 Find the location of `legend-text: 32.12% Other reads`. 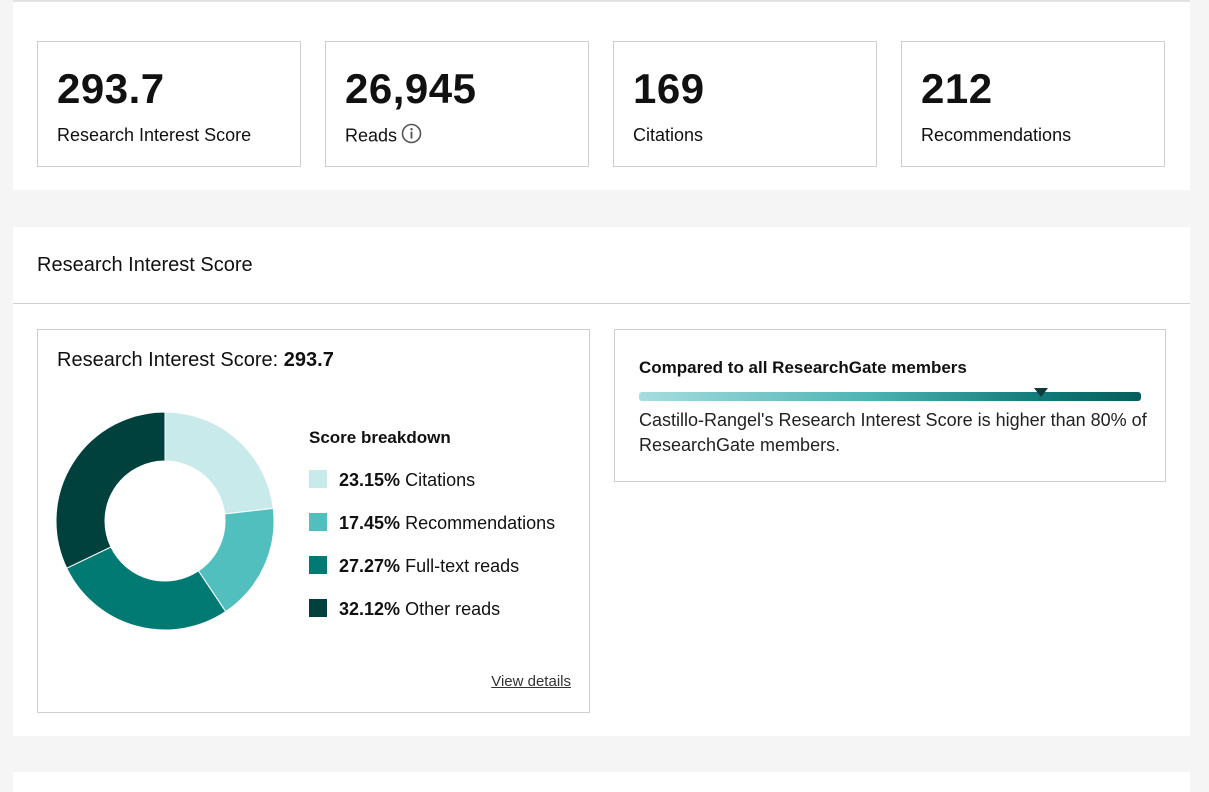

legend-text: 32.12% Other reads is located at coordinates (419, 609).